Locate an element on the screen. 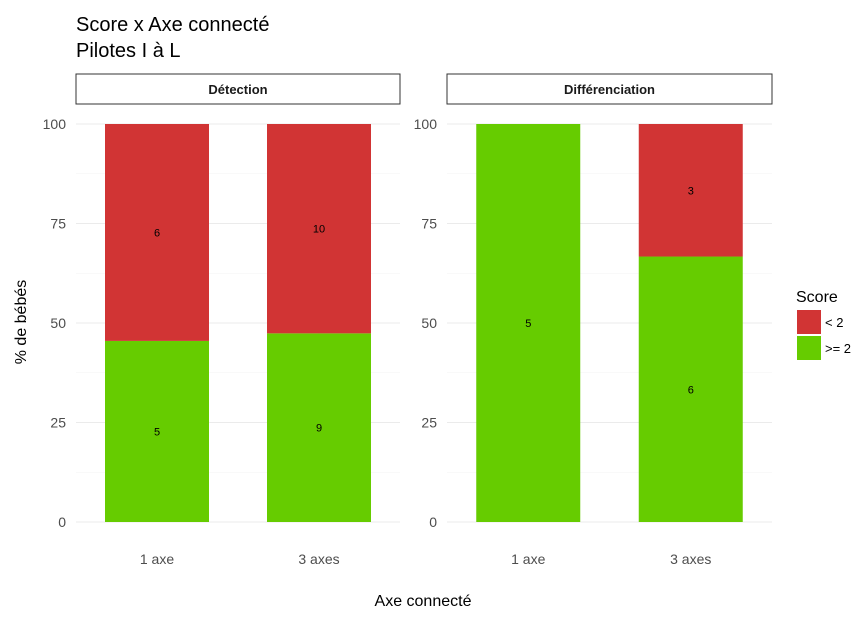 The image size is (858, 617). x-axis-label: Axe connecté is located at coordinates (423, 601).